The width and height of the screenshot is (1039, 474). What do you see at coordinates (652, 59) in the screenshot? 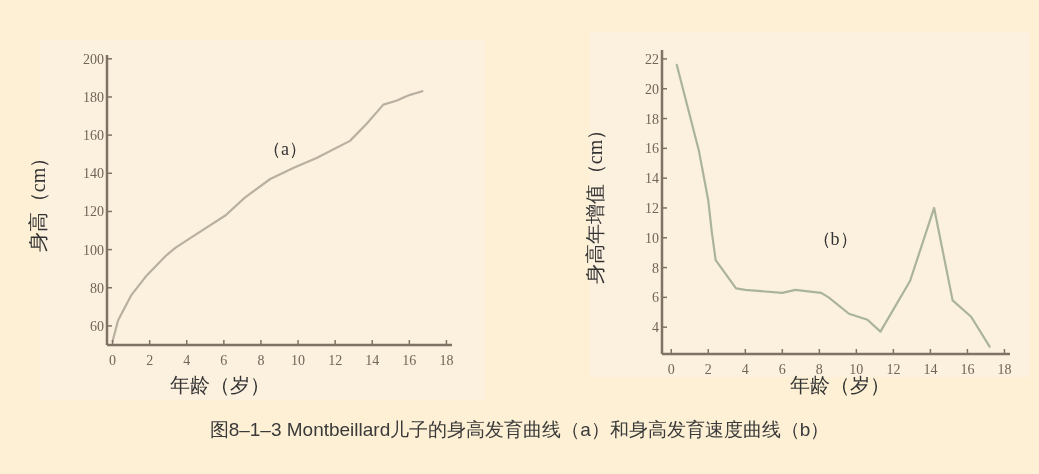
I see `y-tick-label: 22` at bounding box center [652, 59].